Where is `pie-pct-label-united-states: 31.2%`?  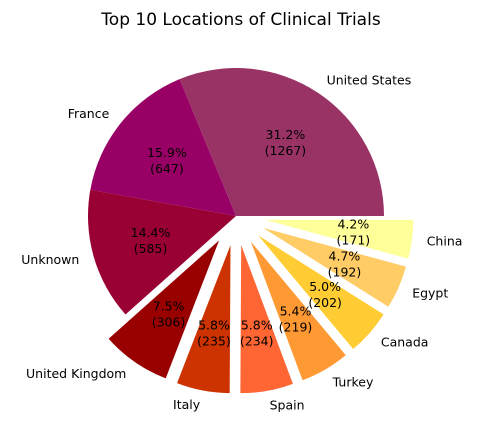 pie-pct-label-united-states: 31.2% is located at coordinates (286, 134).